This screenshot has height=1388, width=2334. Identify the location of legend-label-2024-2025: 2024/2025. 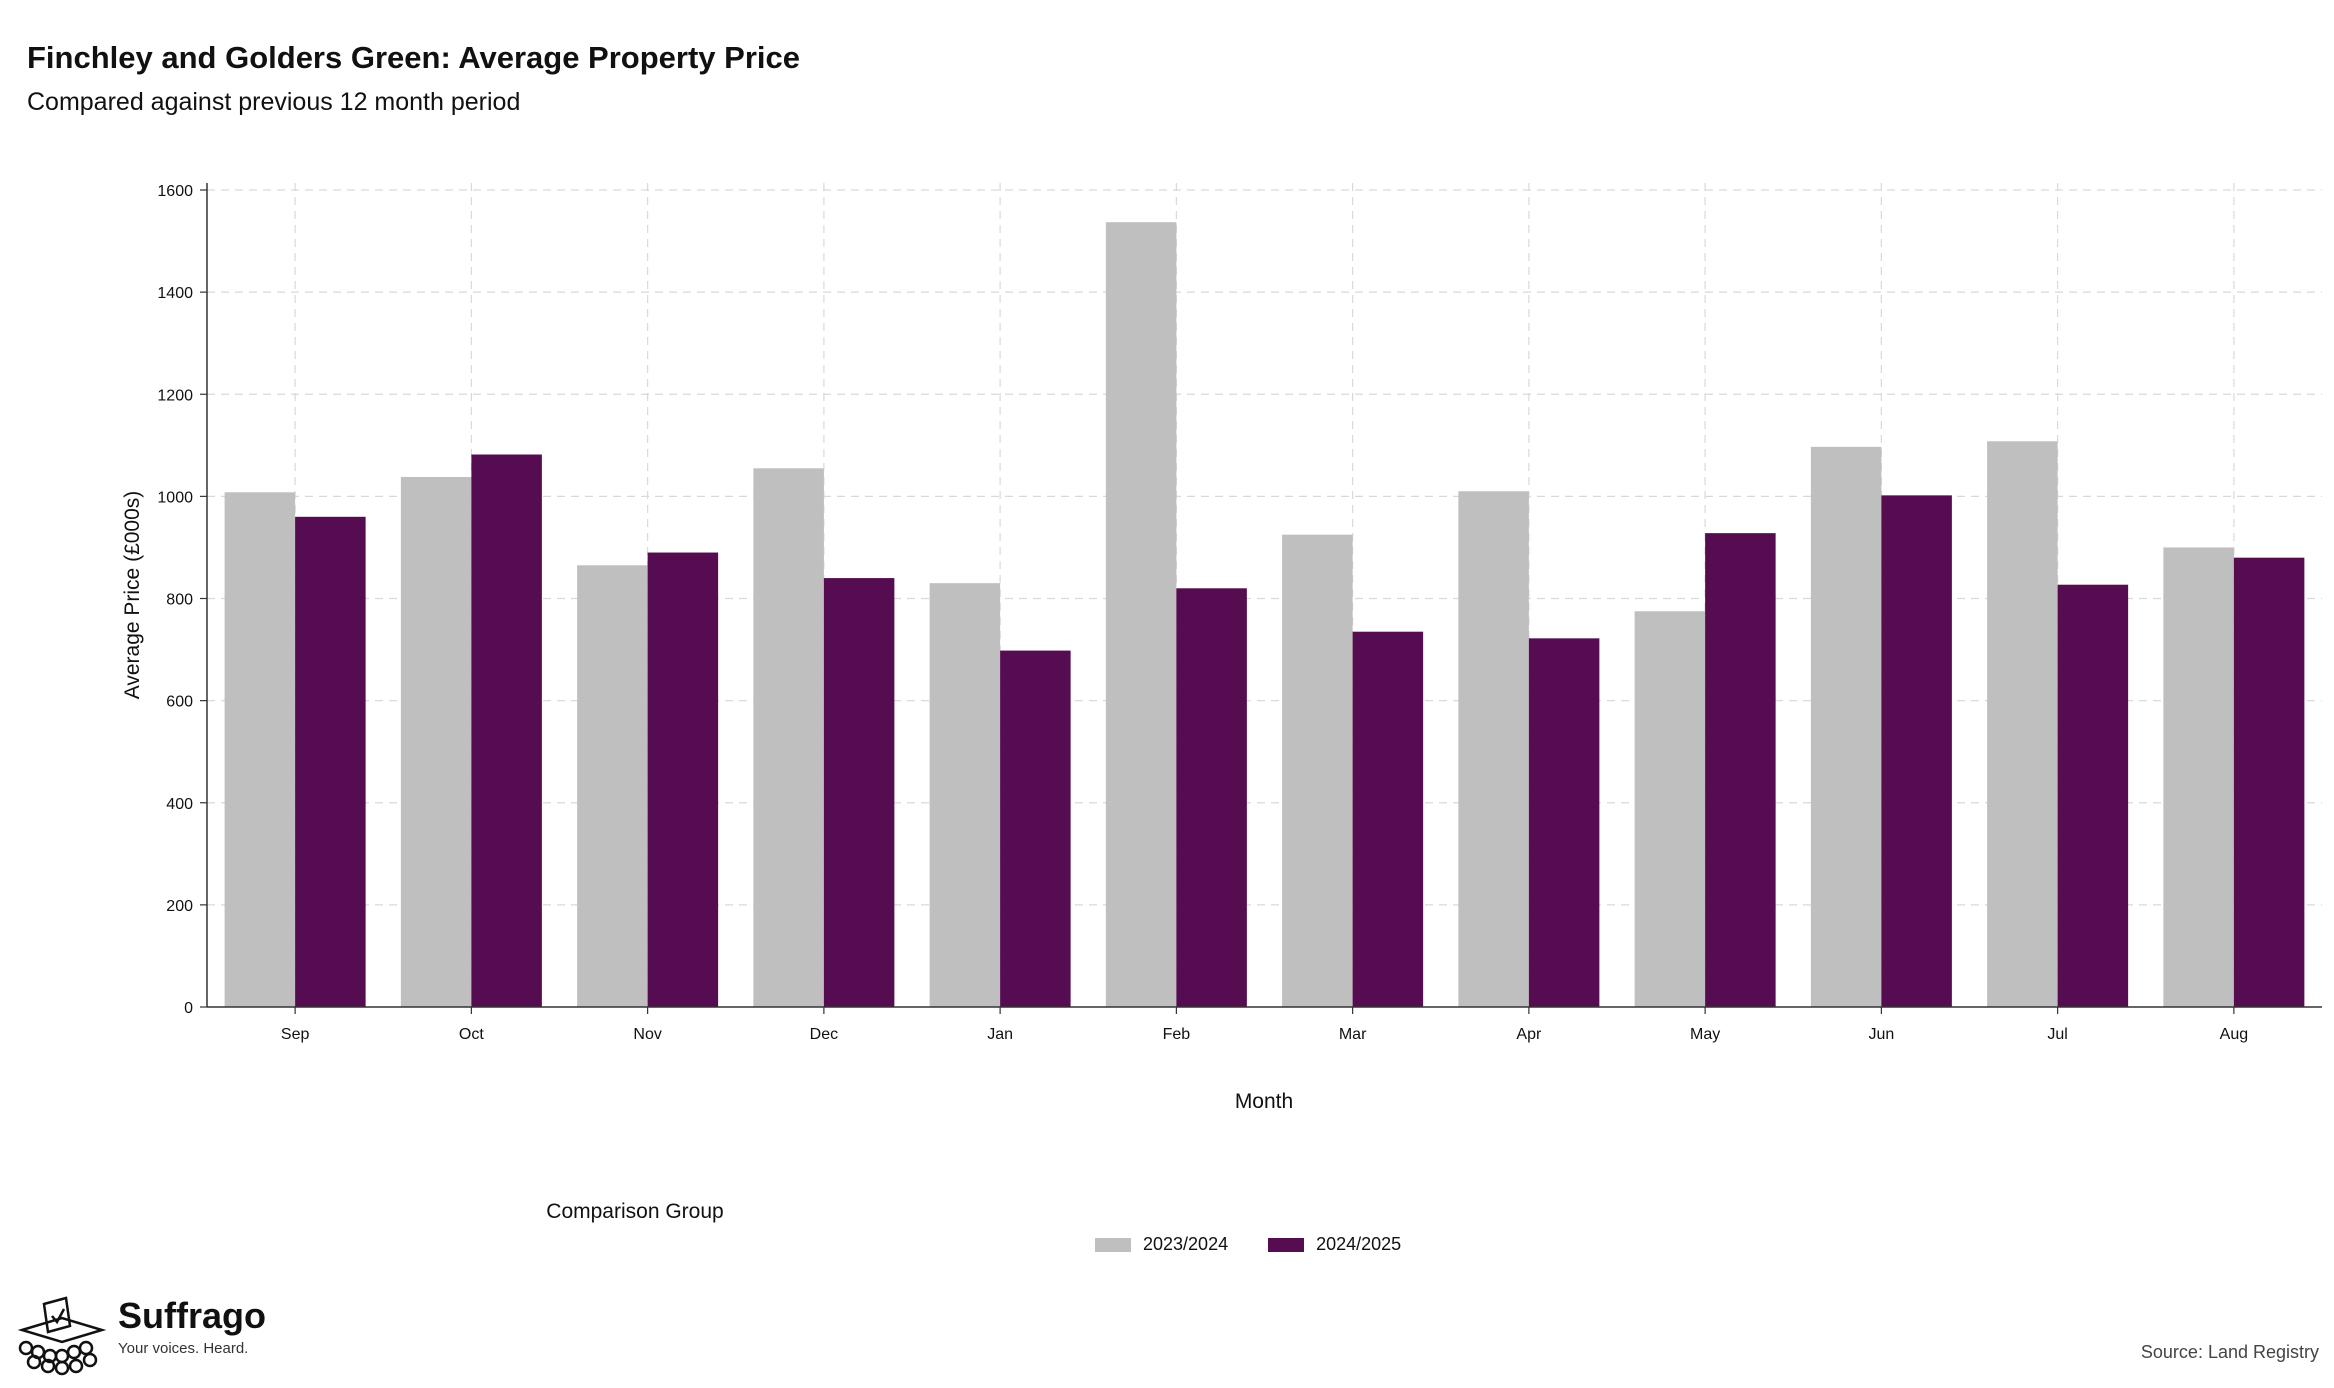
(1359, 1244).